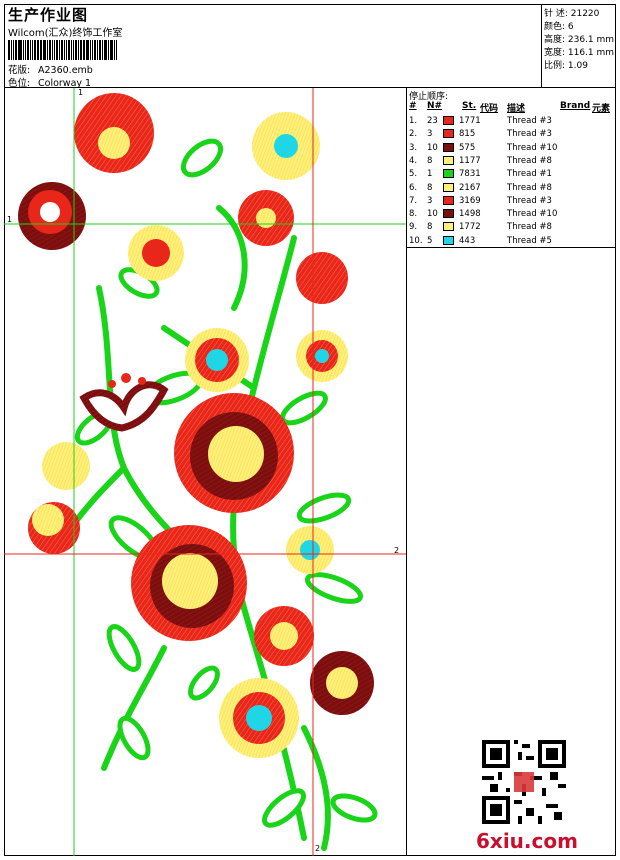 The width and height of the screenshot is (620, 860). I want to click on table-row: 10. 5 443 Thread #5, so click(511, 241).